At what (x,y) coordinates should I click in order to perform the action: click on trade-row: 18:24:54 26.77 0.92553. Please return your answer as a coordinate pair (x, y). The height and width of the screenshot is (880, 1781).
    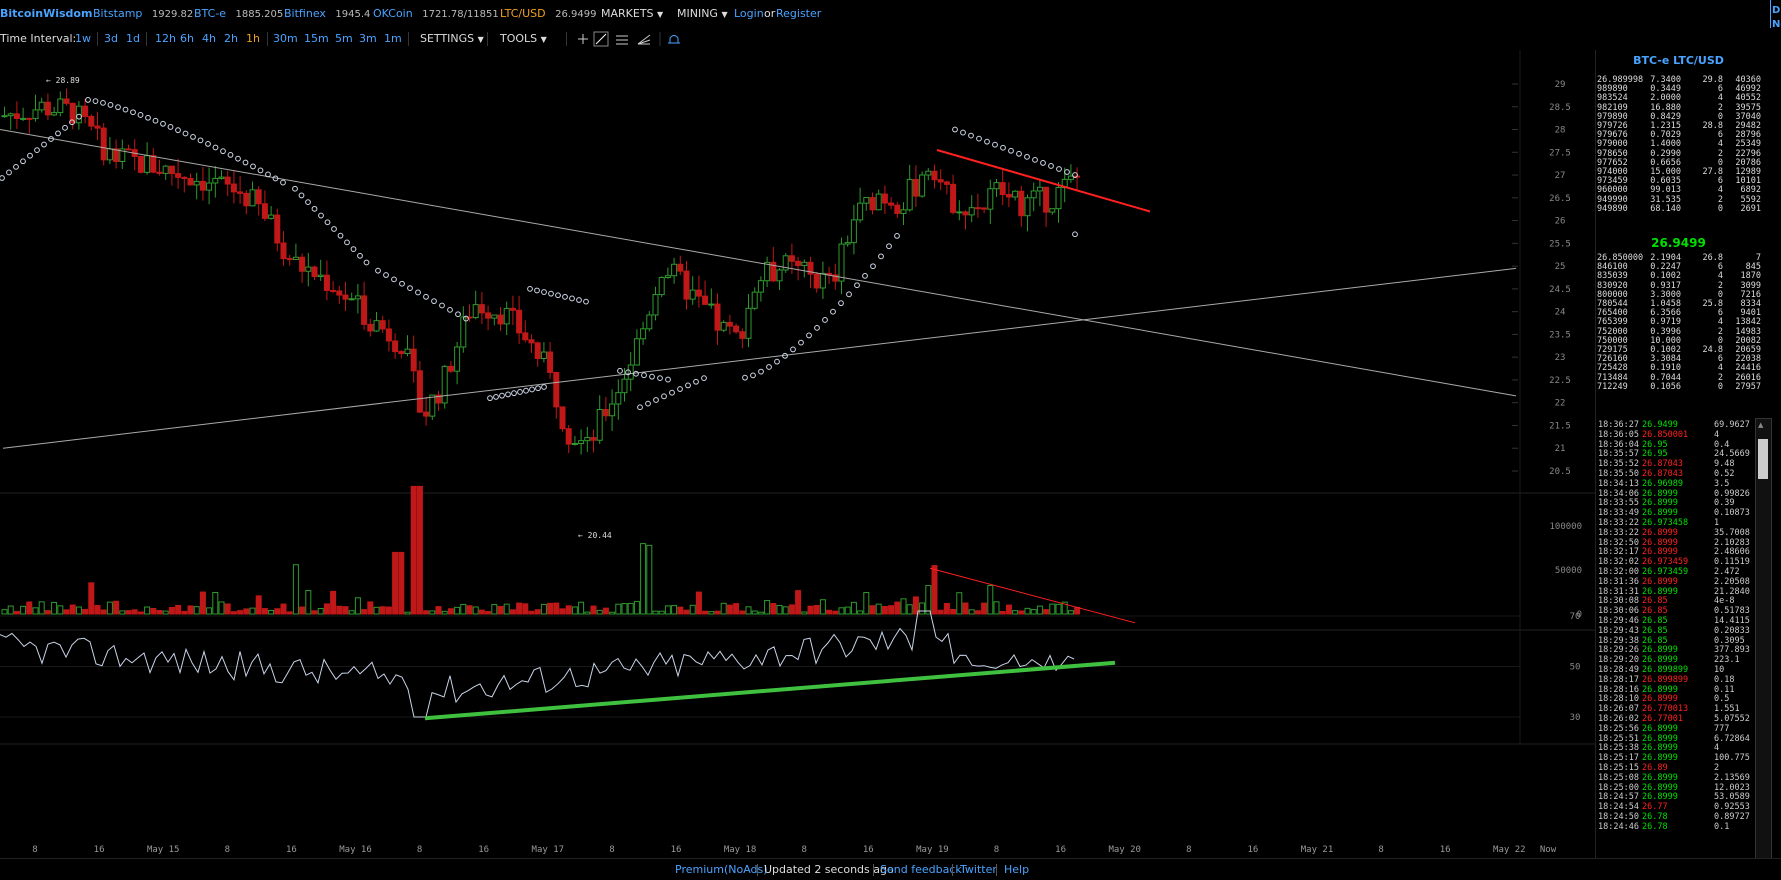
    Looking at the image, I should click on (1678, 807).